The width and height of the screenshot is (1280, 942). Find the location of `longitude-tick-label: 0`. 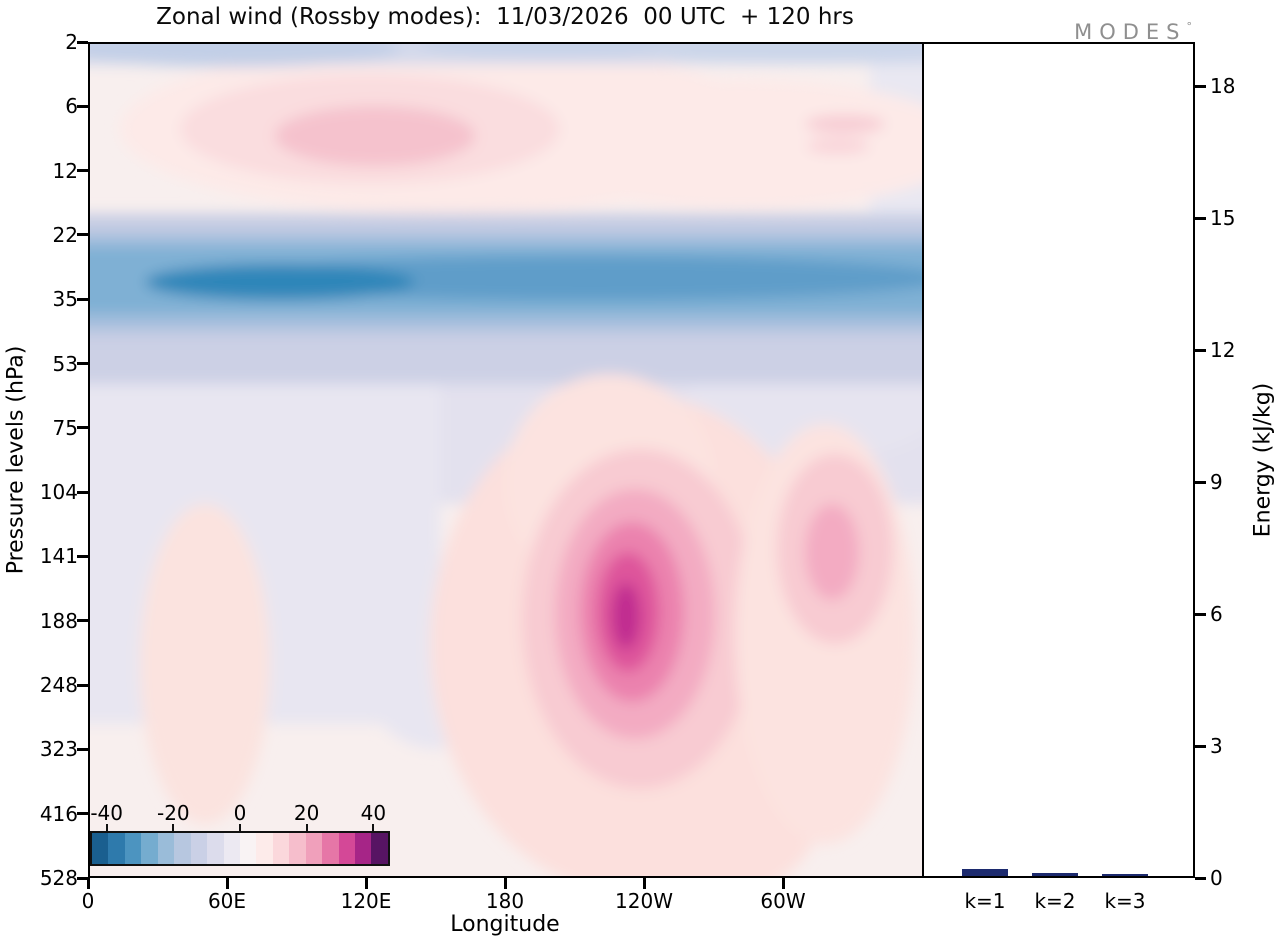

longitude-tick-label: 0 is located at coordinates (88, 901).